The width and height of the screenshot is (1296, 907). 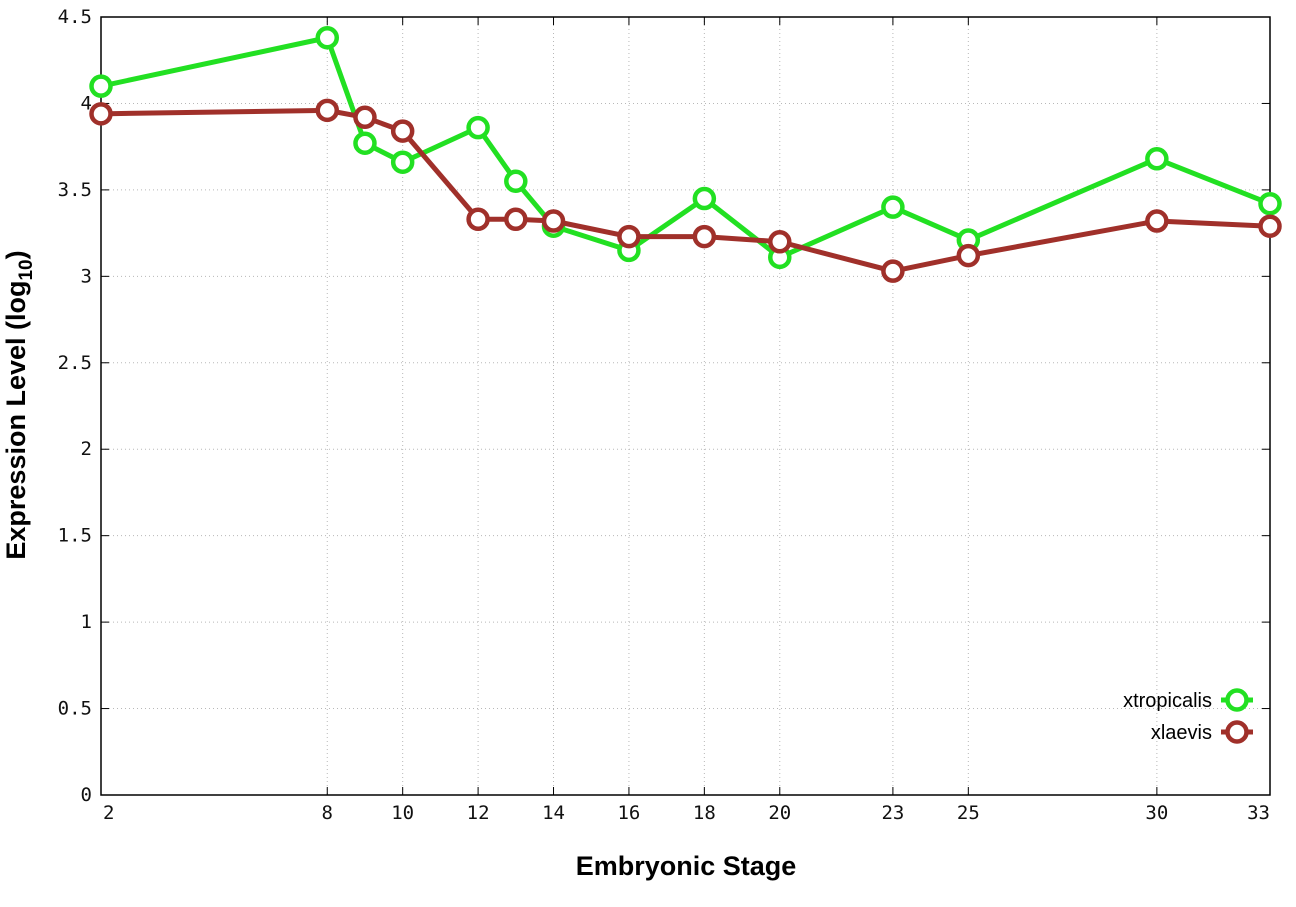 I want to click on y-axis-title-main: Expression Level (log, so click(x=16, y=420).